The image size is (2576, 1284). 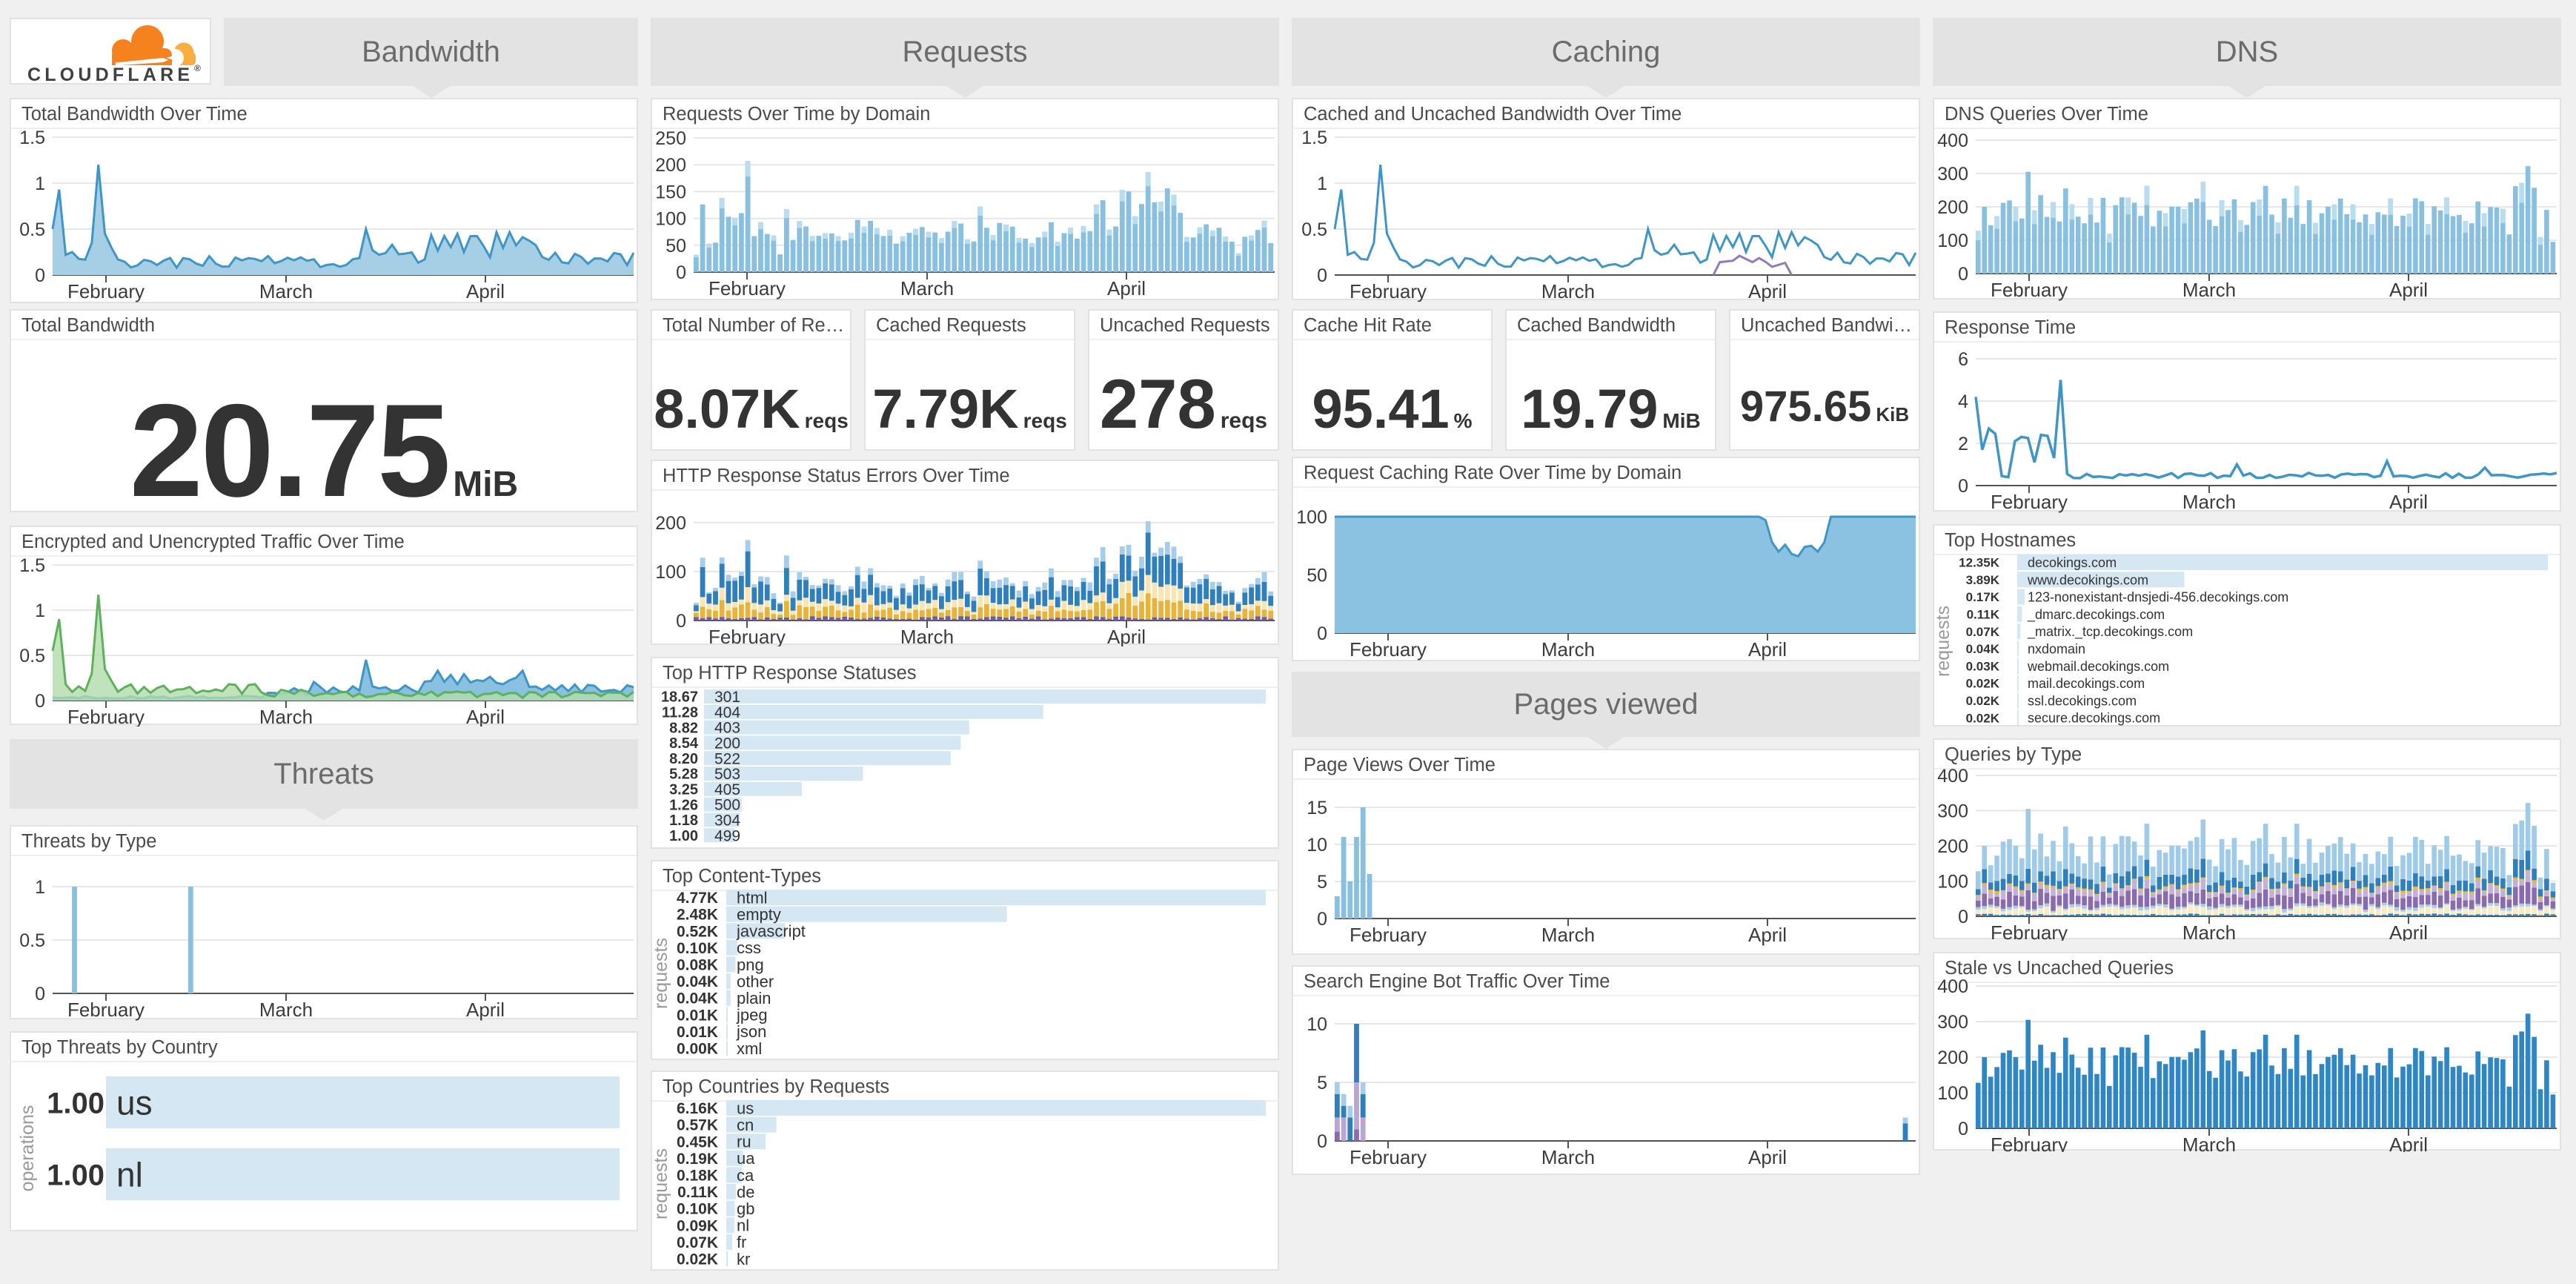 I want to click on svg-text: 0.17K, so click(x=1983, y=597).